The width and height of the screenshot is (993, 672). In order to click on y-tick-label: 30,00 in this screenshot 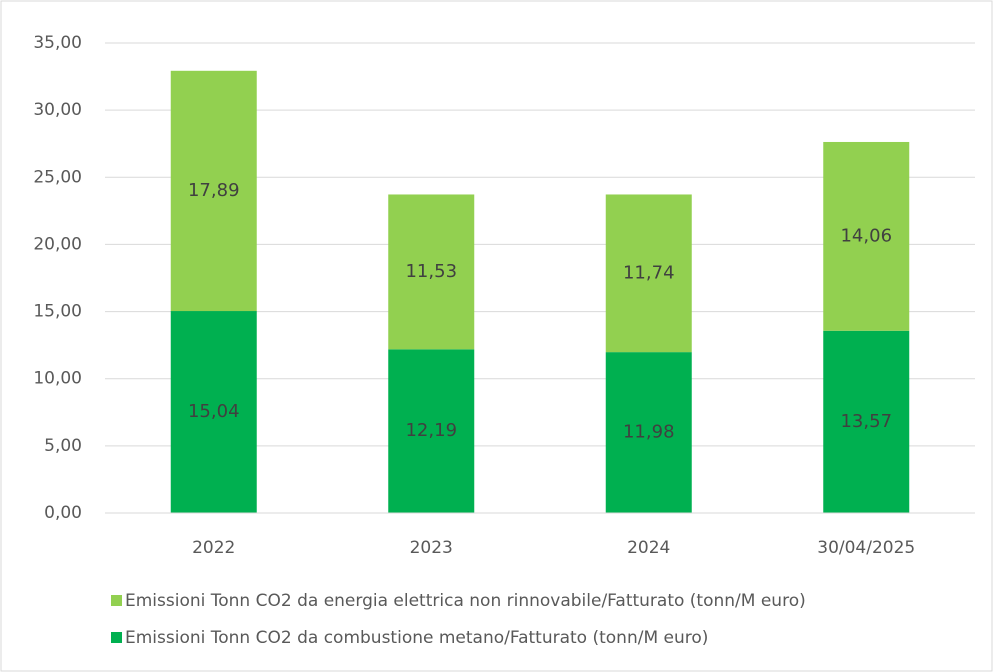, I will do `click(57, 110)`.